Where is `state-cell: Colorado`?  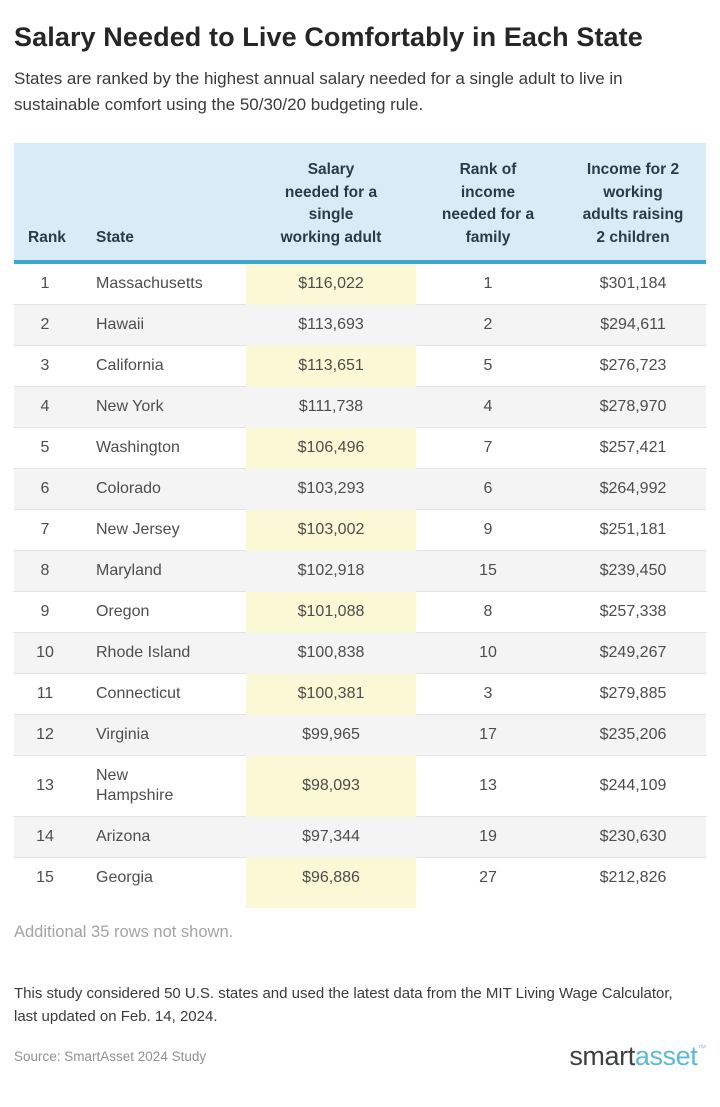 state-cell: Colorado is located at coordinates (161, 489).